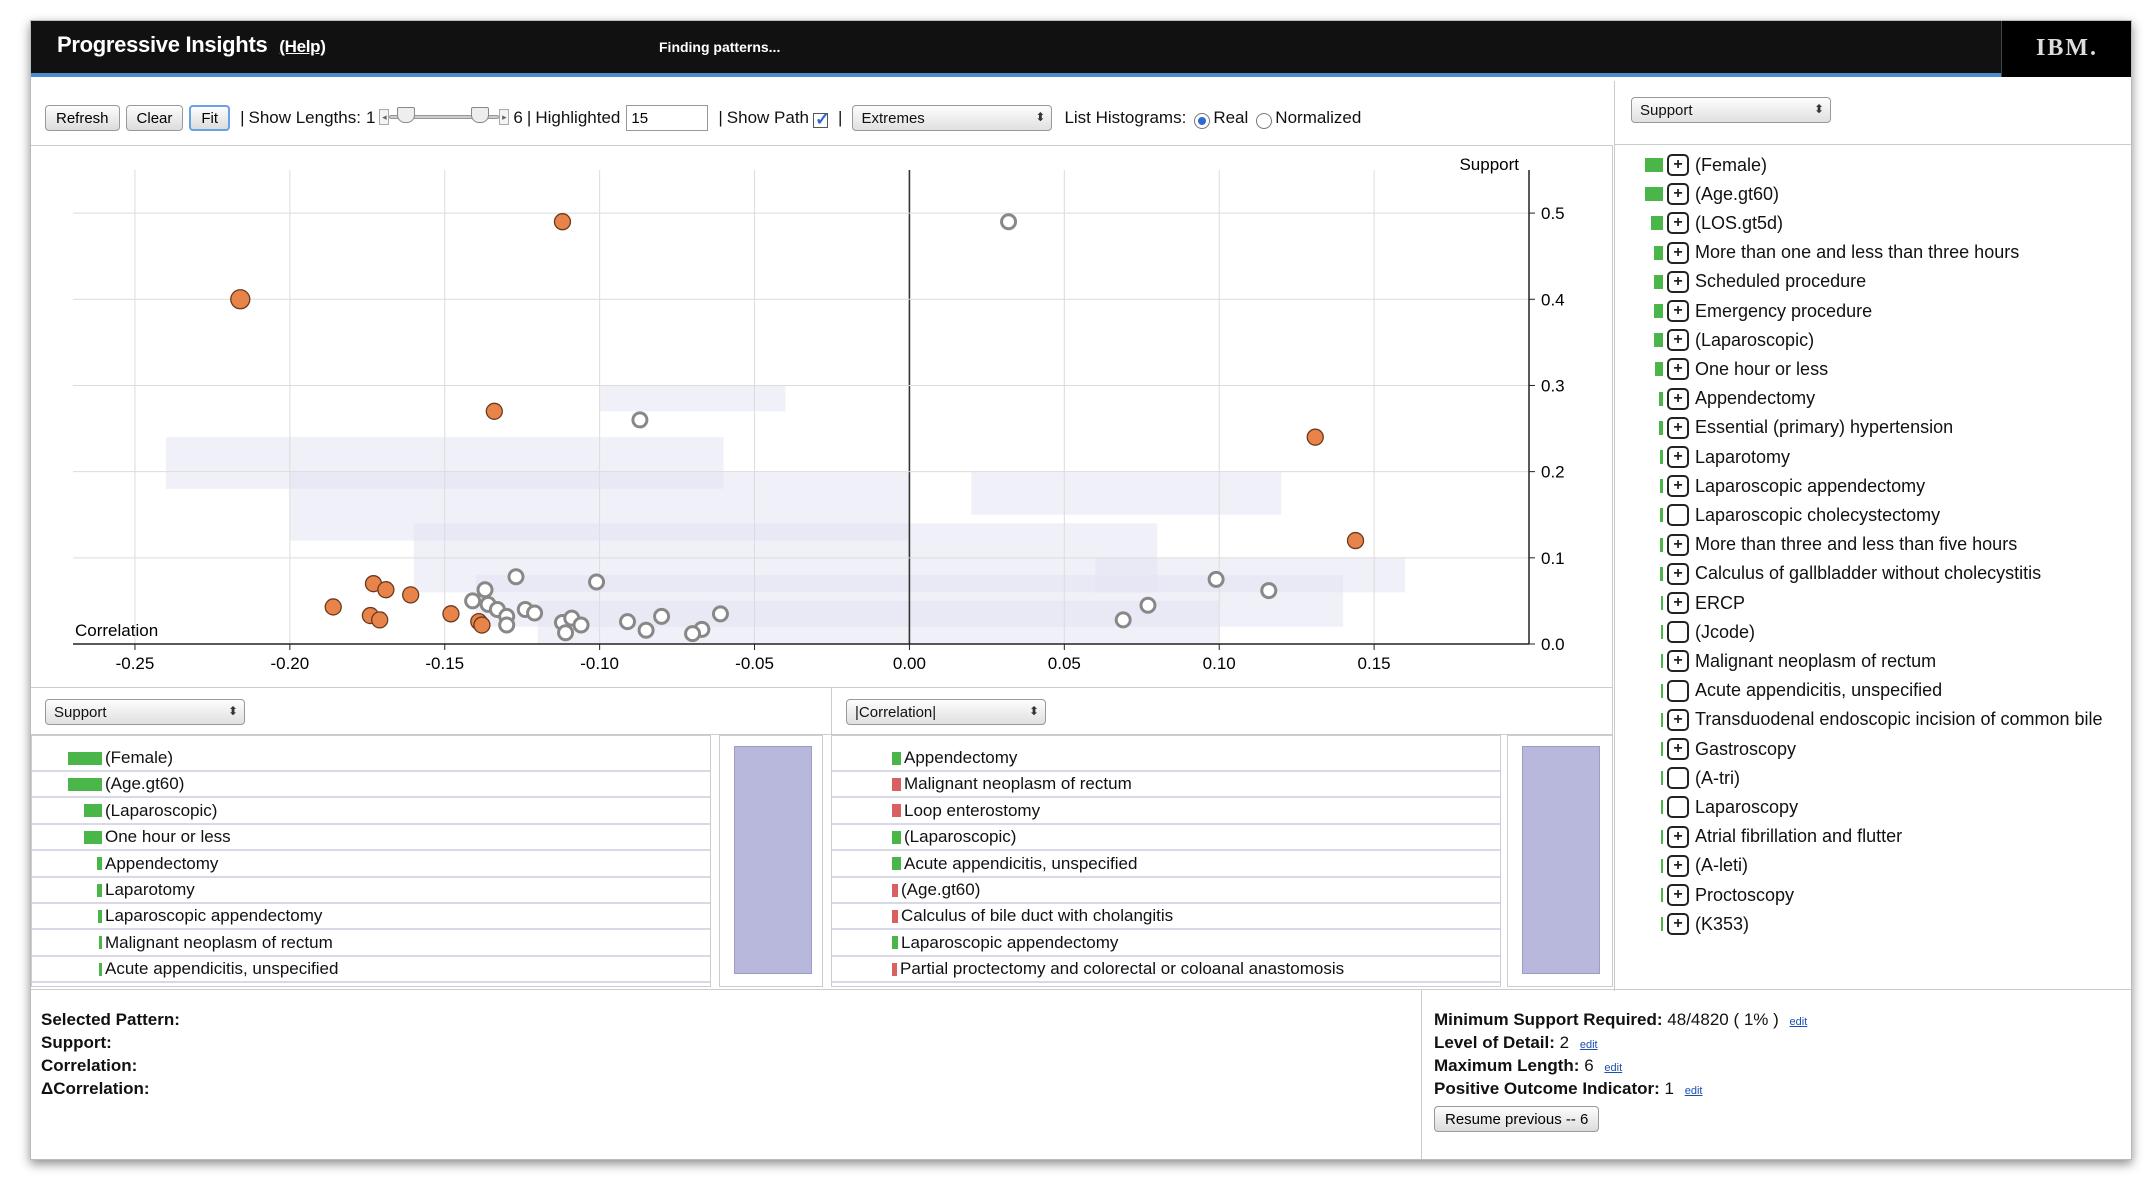  What do you see at coordinates (1691, 778) in the screenshot?
I see `right-list-item: (A-tri)` at bounding box center [1691, 778].